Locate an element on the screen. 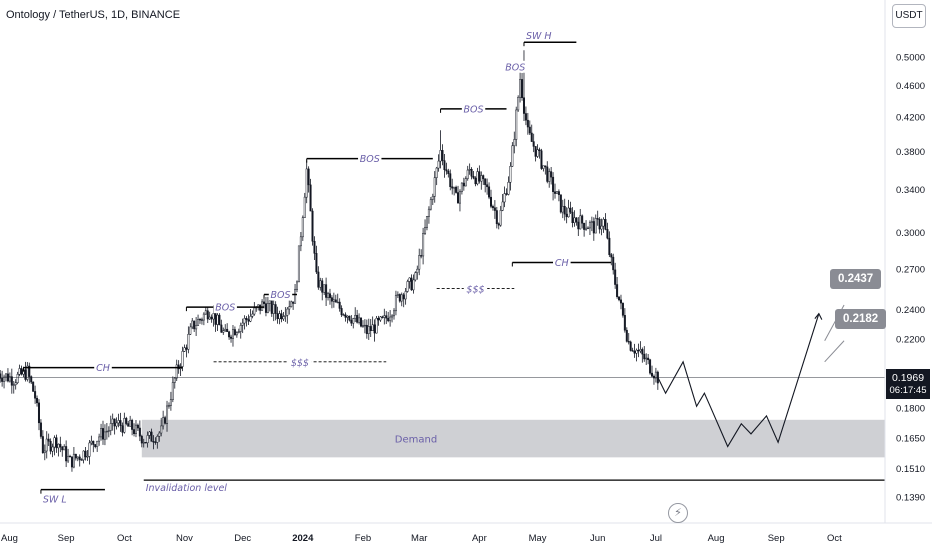 The height and width of the screenshot is (550, 932). annotation-swh-9: SW H is located at coordinates (550, 39).